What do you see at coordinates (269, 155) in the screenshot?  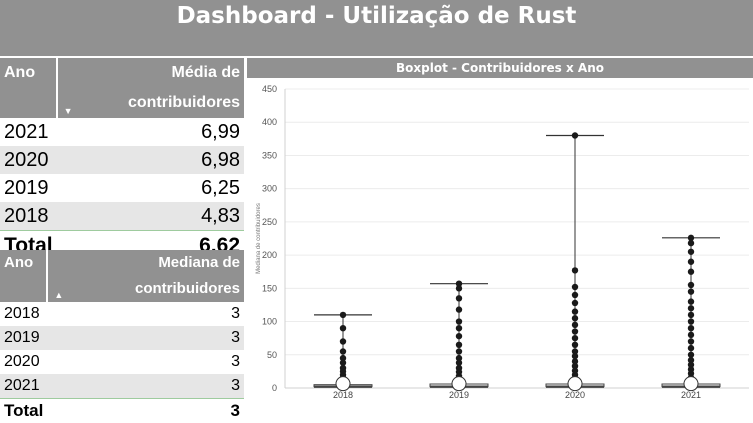 I see `y-tick-label: 350` at bounding box center [269, 155].